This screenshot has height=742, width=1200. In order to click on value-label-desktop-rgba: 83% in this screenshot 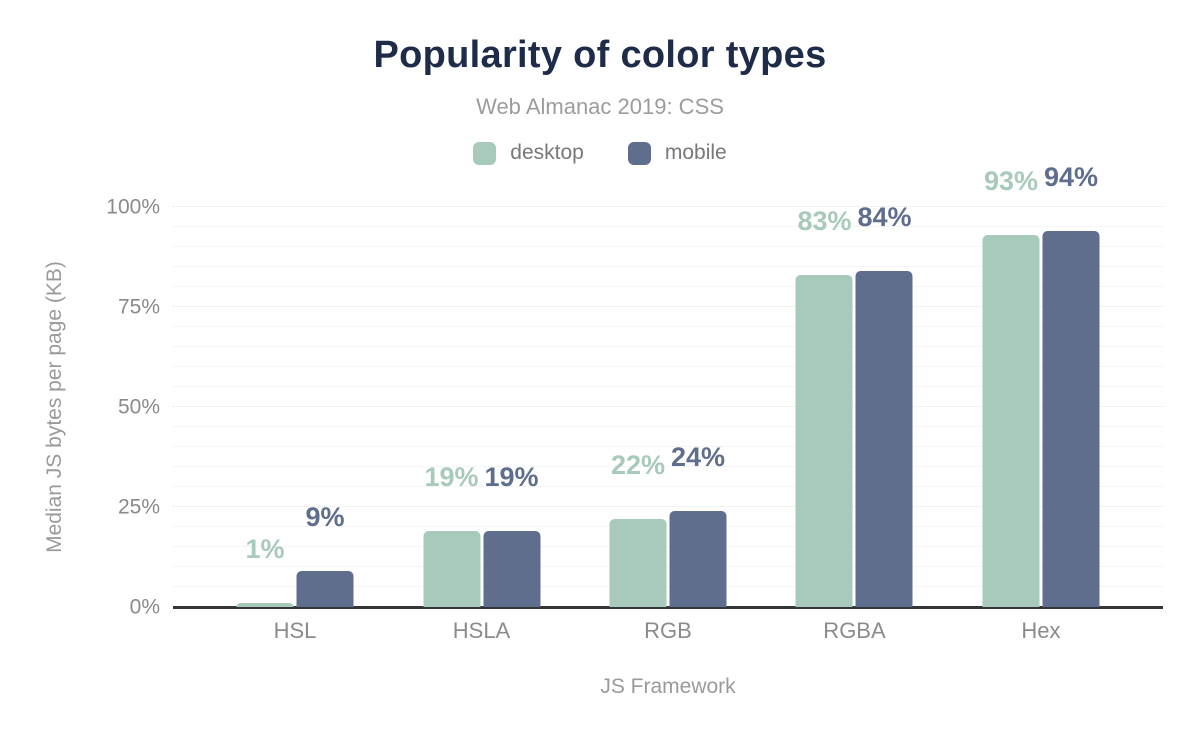, I will do `click(824, 221)`.